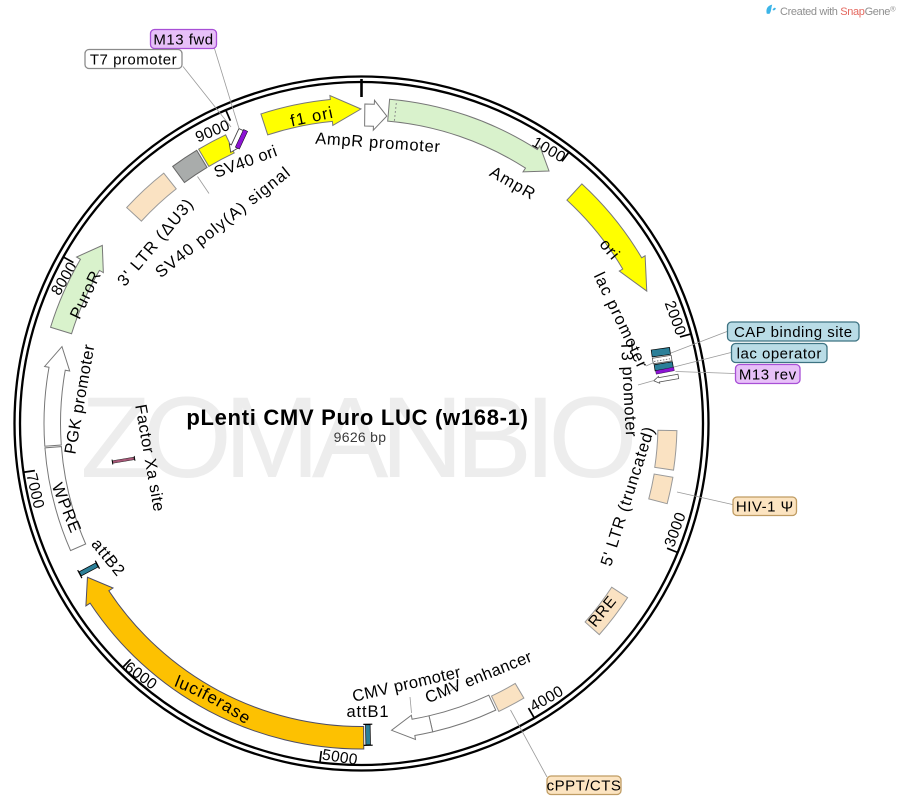  Describe the element at coordinates (768, 374) in the screenshot. I see `svg-text: M13 rev` at that location.